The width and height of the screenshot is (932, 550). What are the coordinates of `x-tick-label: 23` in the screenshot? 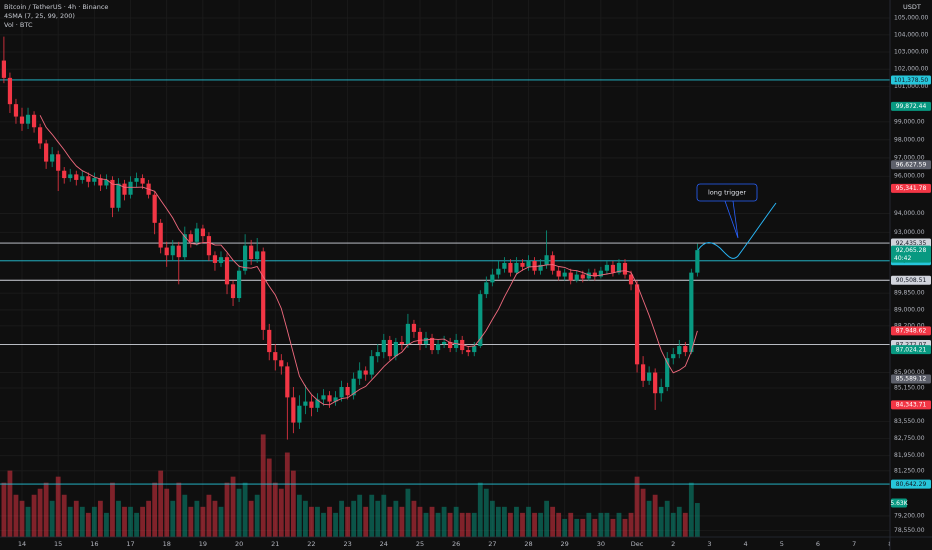 It's located at (347, 544).